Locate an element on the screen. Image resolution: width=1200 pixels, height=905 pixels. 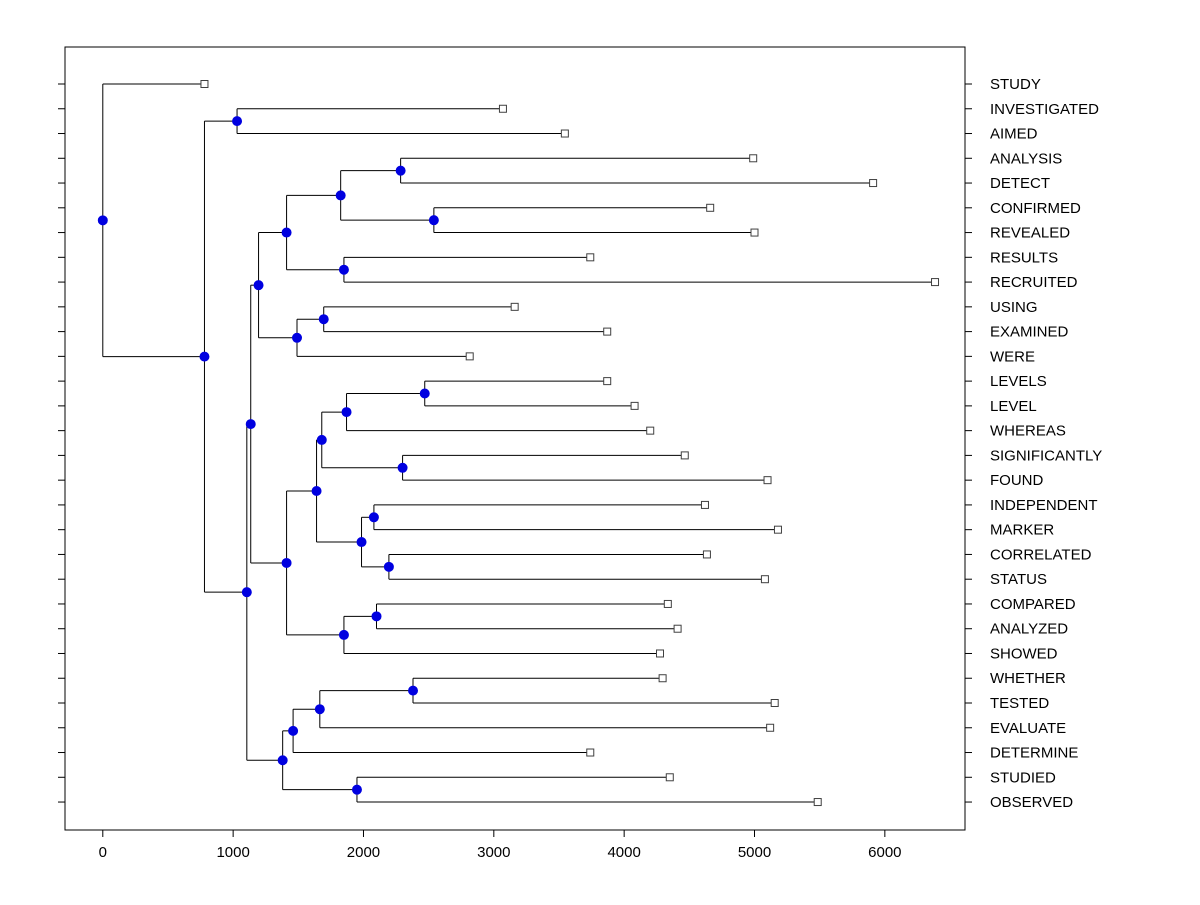
leaf-label: DETERMINE is located at coordinates (1034, 753).